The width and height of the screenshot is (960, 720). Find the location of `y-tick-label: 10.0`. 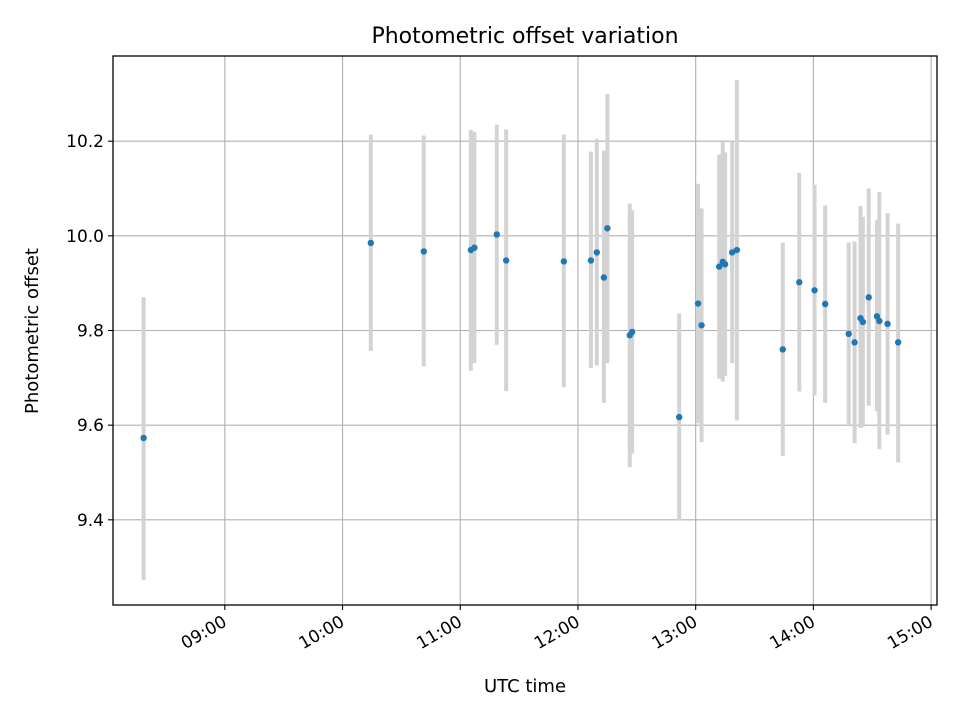

y-tick-label: 10.0 is located at coordinates (85, 237).